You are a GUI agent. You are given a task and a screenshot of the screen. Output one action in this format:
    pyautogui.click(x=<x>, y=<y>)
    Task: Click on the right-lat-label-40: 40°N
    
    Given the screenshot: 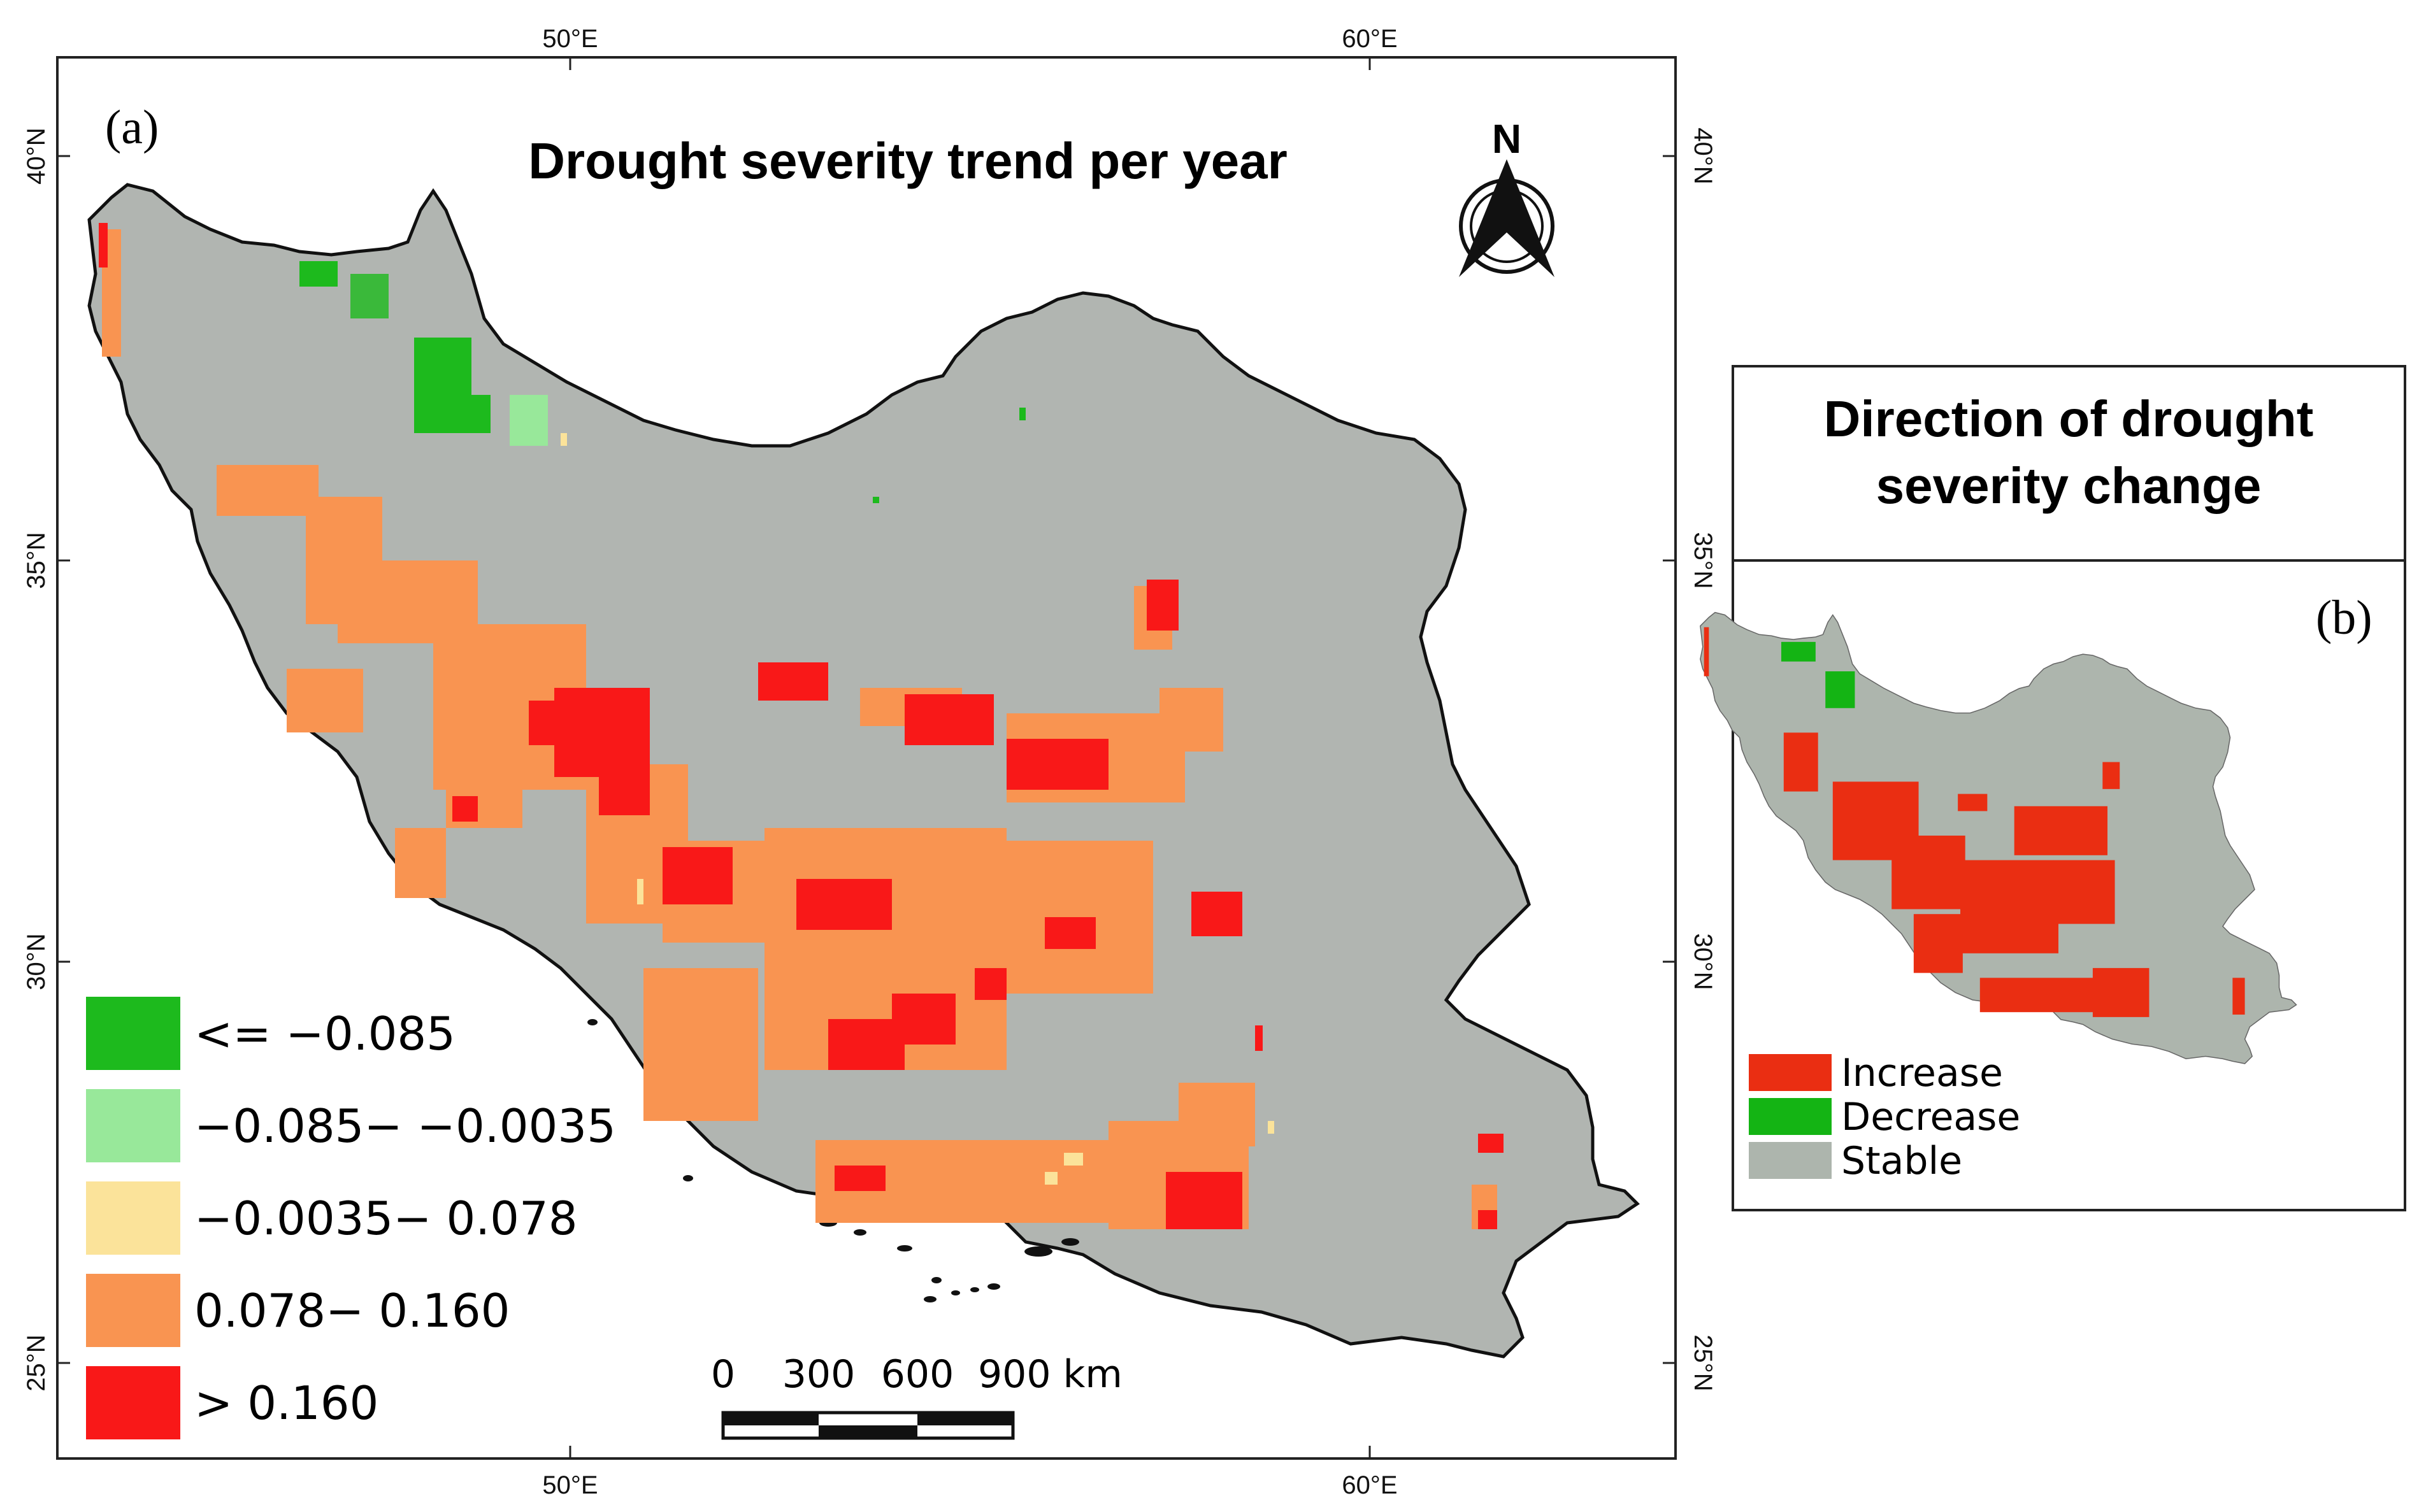 What is the action you would take?
    pyautogui.click(x=1703, y=155)
    